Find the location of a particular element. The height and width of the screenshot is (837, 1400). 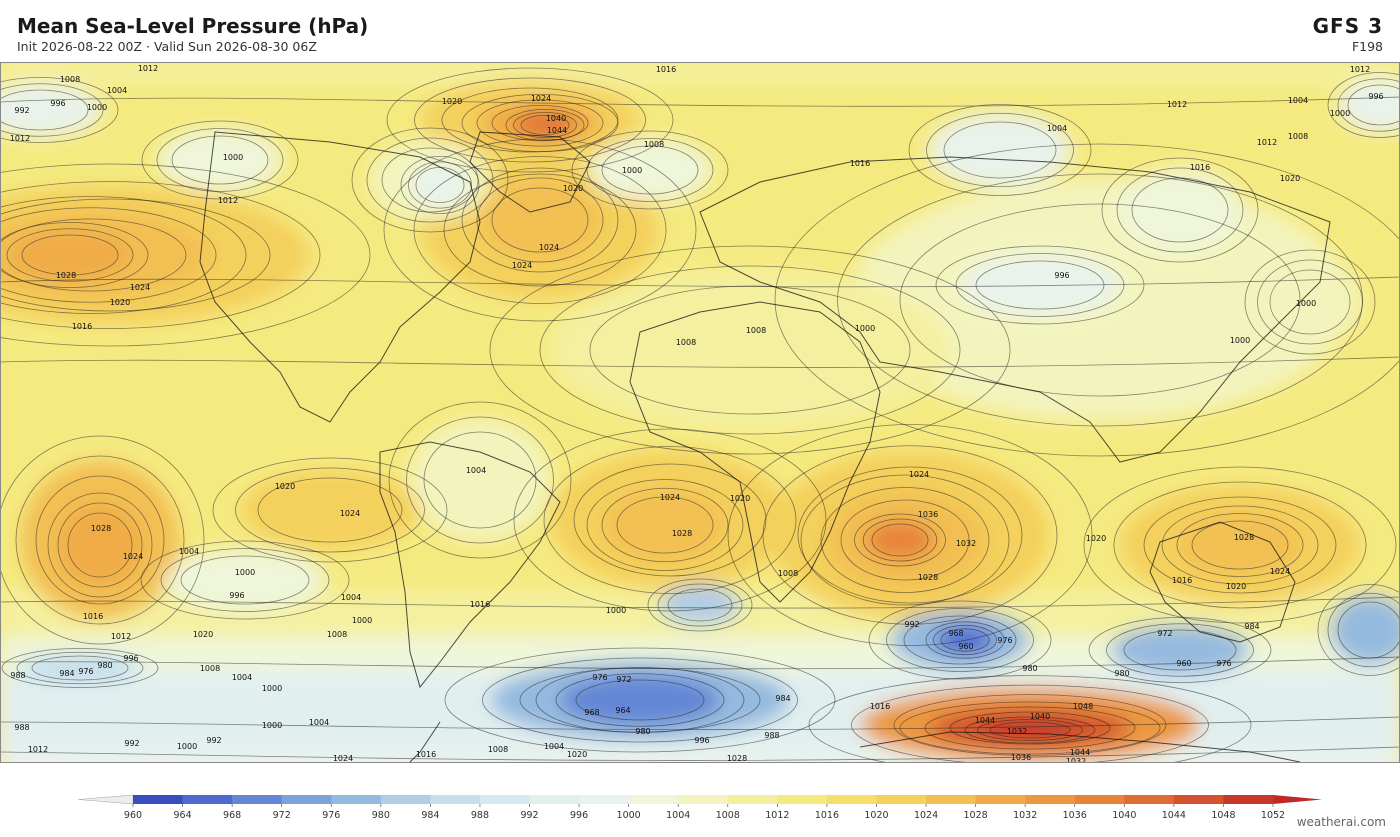

colorbar-tick-label: 976 is located at coordinates (331, 815).